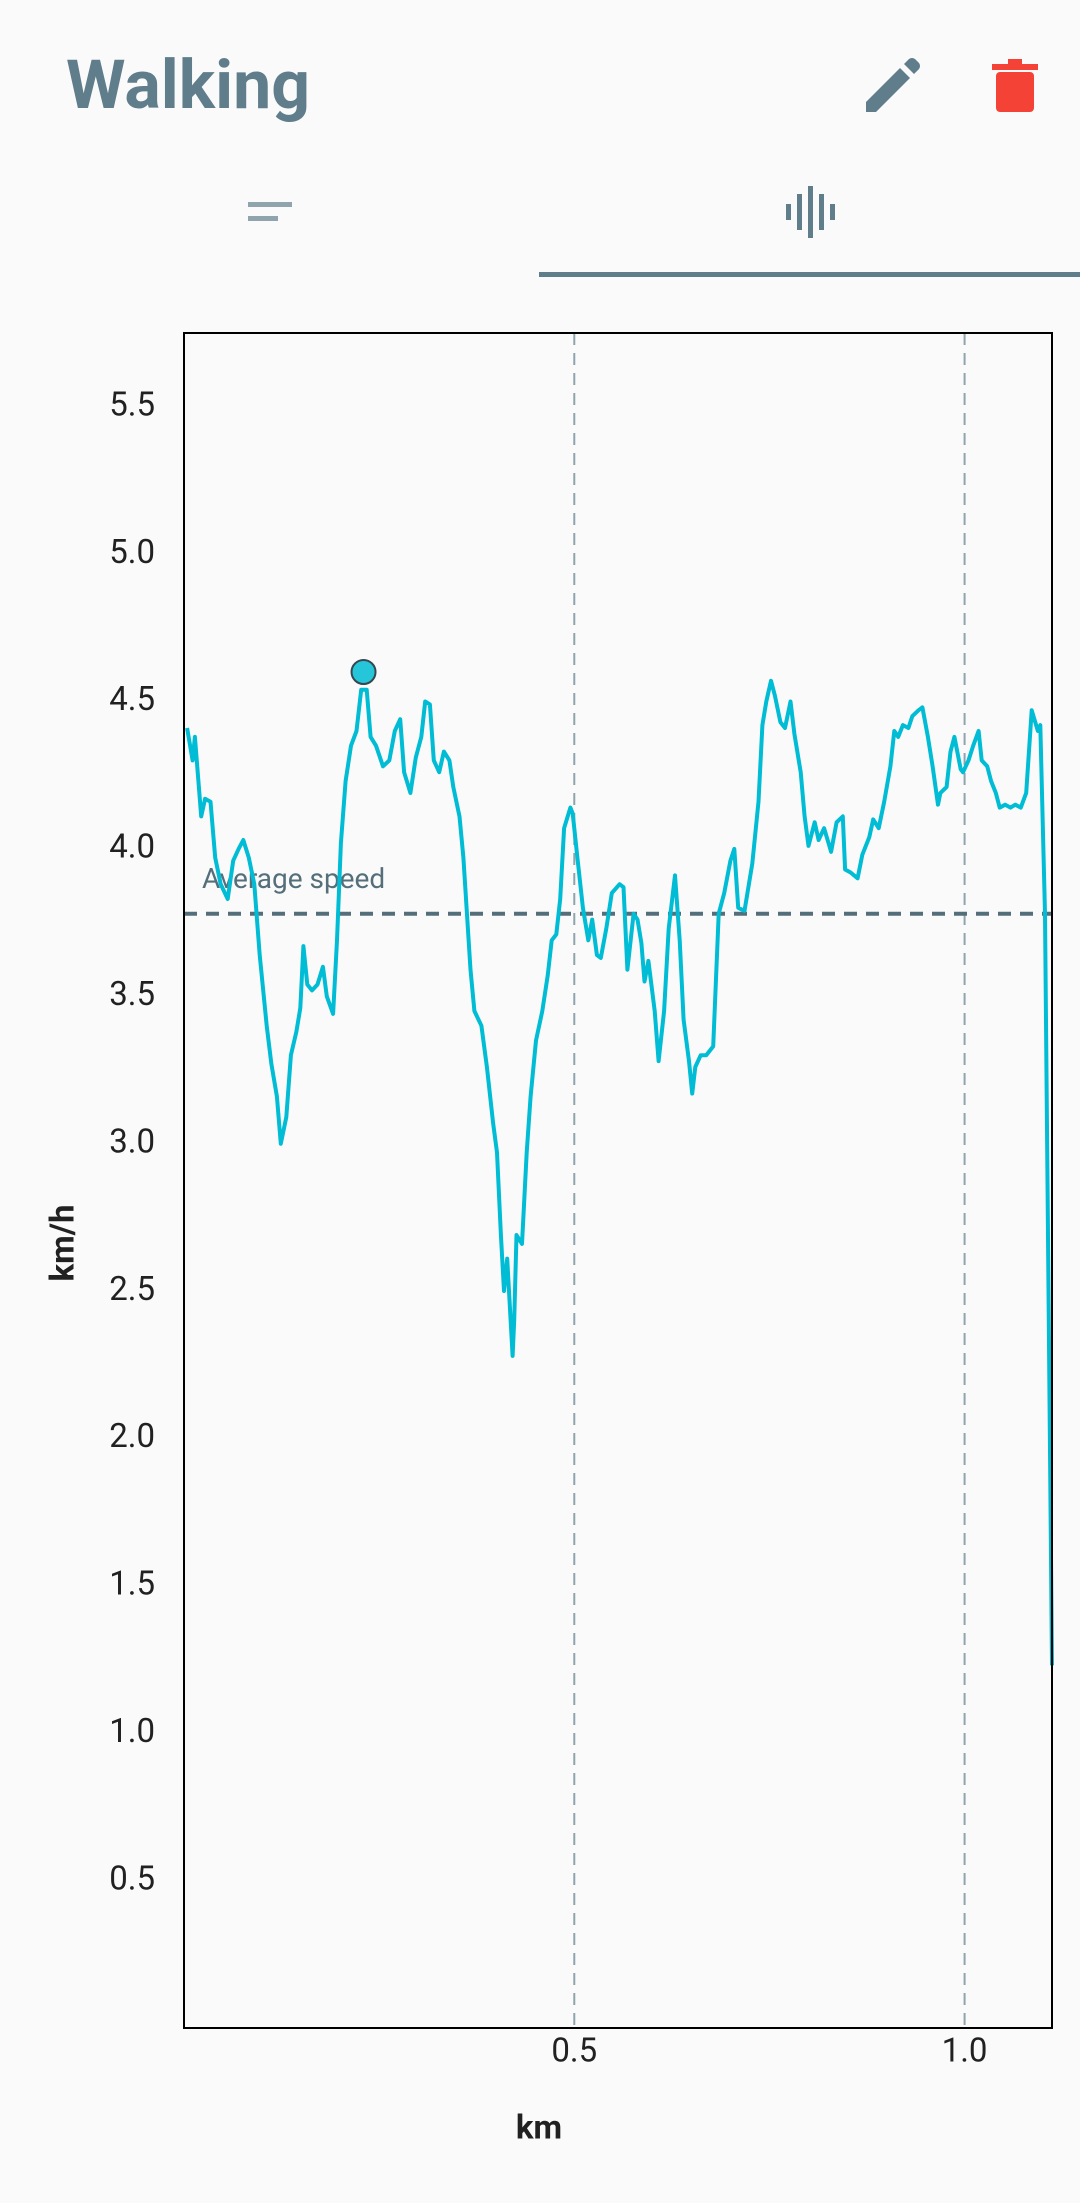 The width and height of the screenshot is (1080, 2203). What do you see at coordinates (132, 699) in the screenshot?
I see `y-tick-label: 4.5` at bounding box center [132, 699].